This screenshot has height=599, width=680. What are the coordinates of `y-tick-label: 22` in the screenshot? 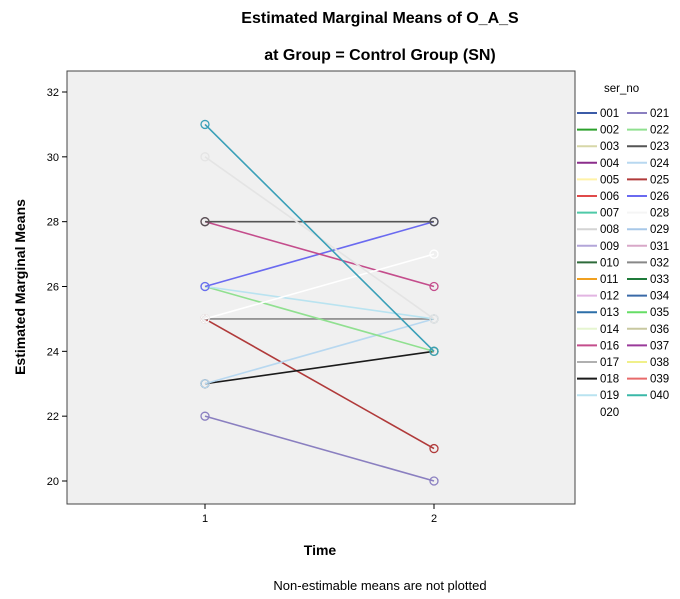 It's located at (53, 417).